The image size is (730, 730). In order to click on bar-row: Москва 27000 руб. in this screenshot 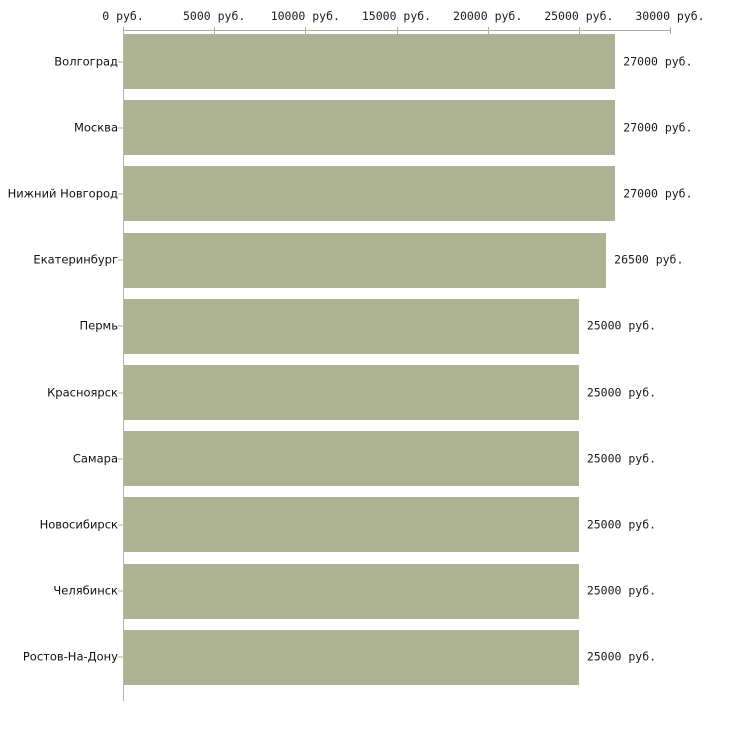, I will do `click(365, 128)`.